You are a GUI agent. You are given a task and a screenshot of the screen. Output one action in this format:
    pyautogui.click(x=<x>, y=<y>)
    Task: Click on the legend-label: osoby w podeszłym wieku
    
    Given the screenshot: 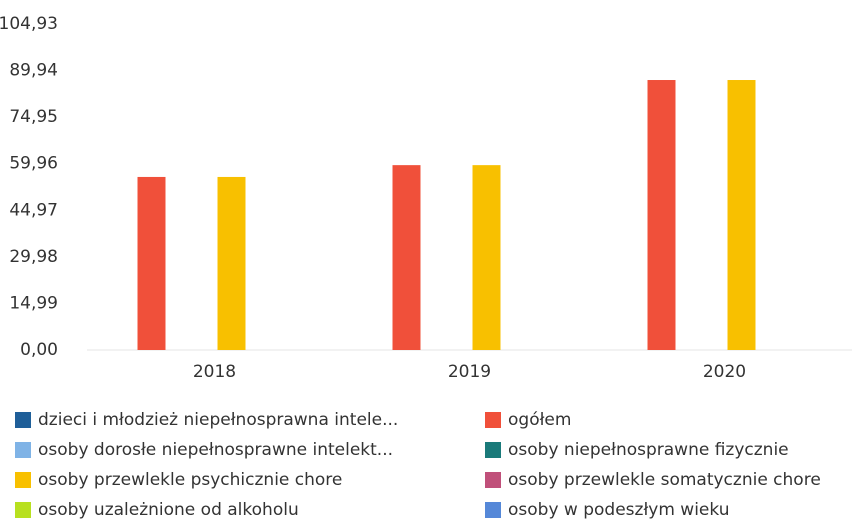 What is the action you would take?
    pyautogui.click(x=618, y=510)
    